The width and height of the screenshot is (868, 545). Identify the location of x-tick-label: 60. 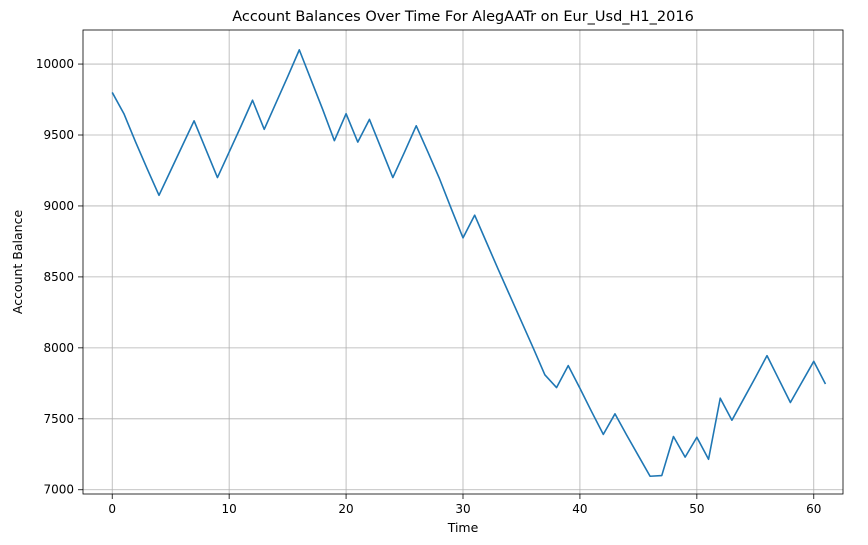
(813, 509).